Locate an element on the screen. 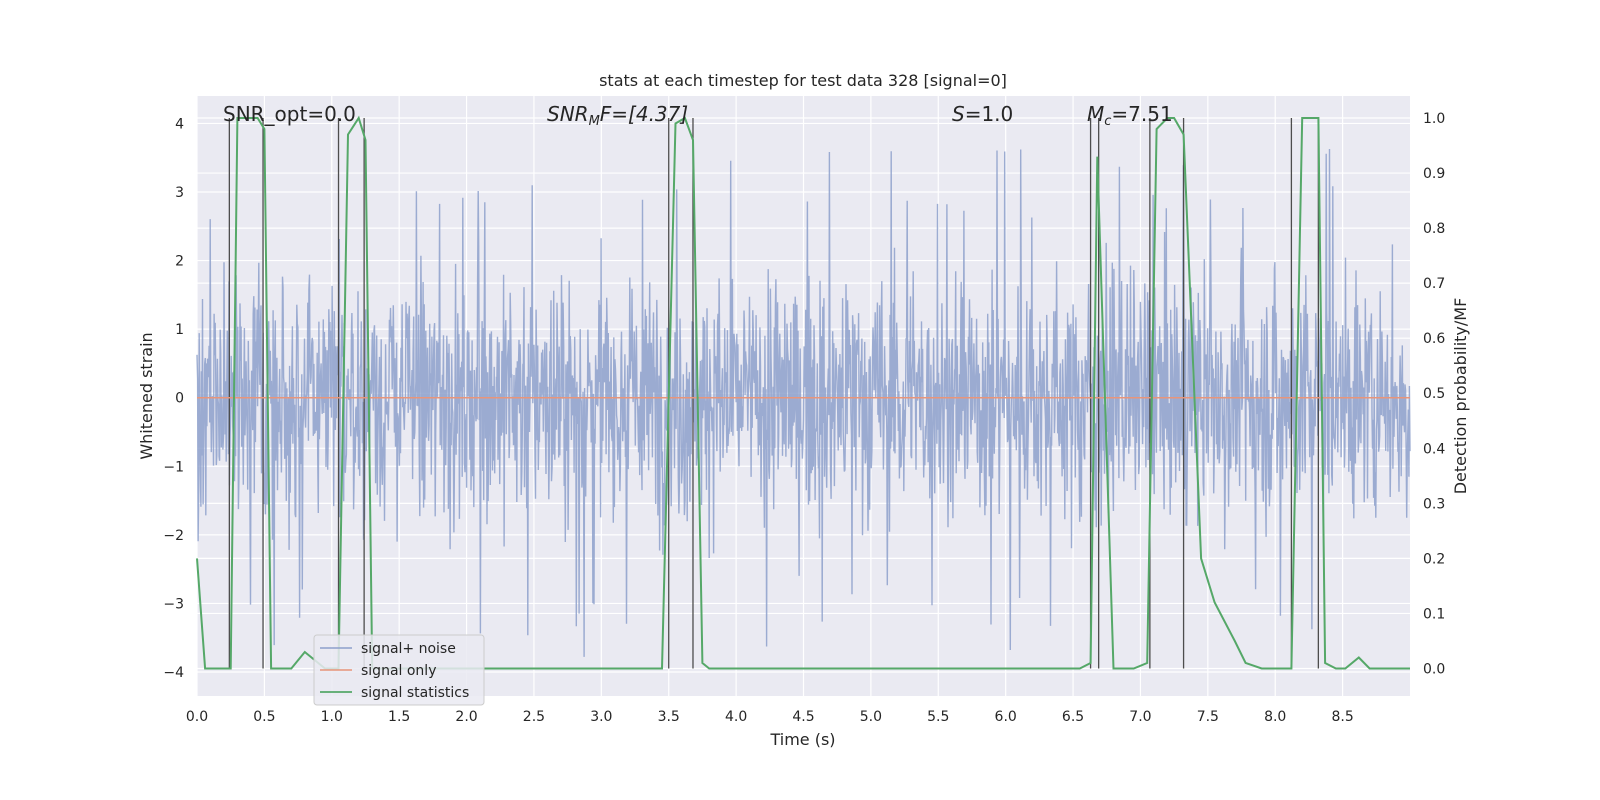 The height and width of the screenshot is (800, 1600). y-left-axis-label: Whitened strain is located at coordinates (146, 395).